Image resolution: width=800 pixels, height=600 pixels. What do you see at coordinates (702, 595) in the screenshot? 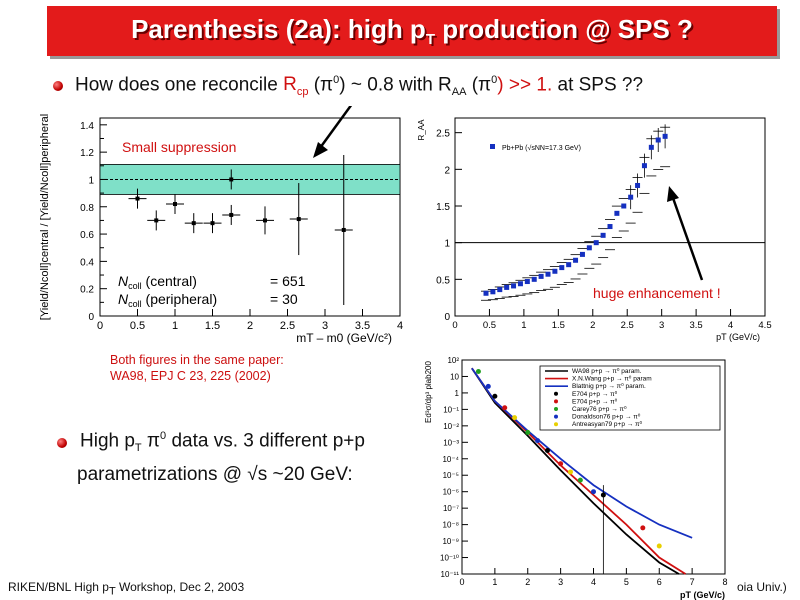
I see `x-axis-label: pT (GeV/c)` at bounding box center [702, 595].